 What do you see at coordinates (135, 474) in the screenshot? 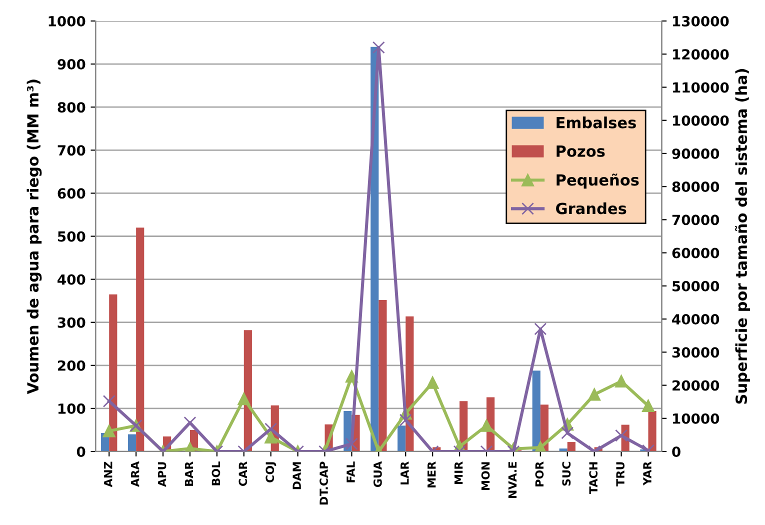
I see `x-tick-label: ARA` at bounding box center [135, 474].